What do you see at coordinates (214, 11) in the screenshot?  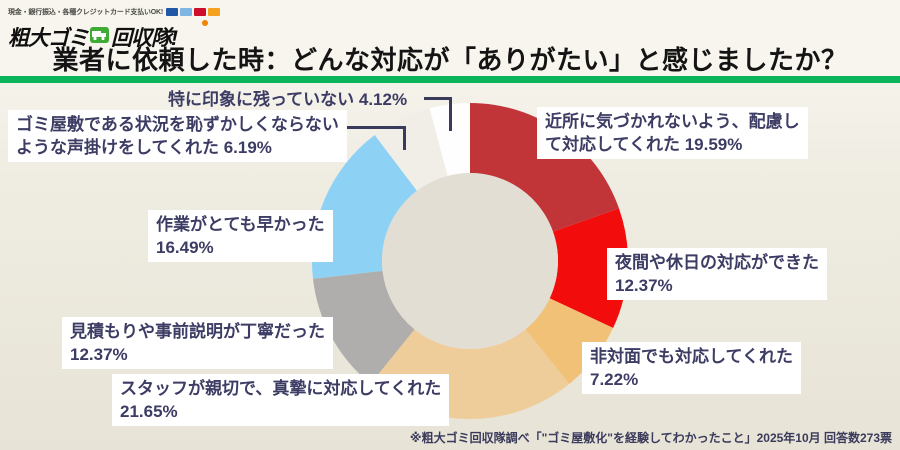 I see `mastercard-icon` at bounding box center [214, 11].